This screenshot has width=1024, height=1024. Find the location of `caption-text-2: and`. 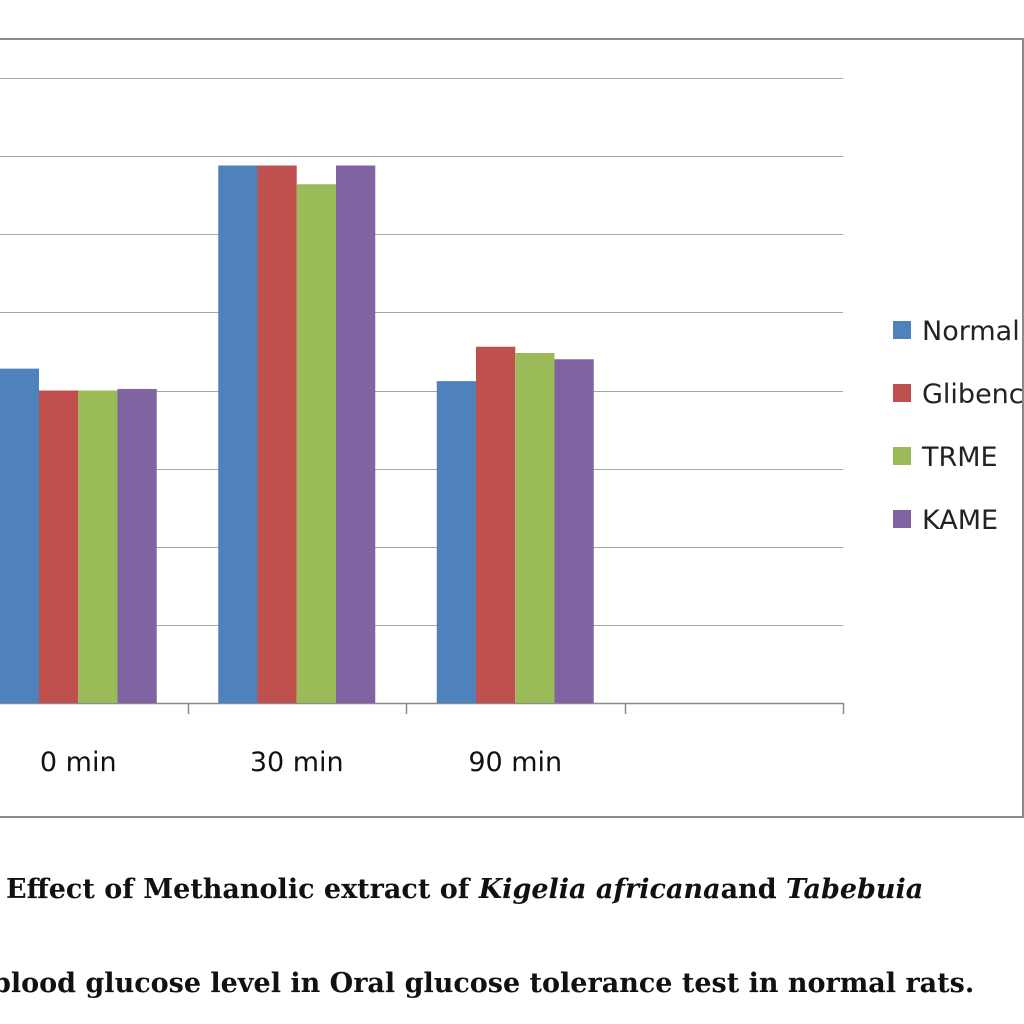

caption-text-2: and is located at coordinates (753, 889).